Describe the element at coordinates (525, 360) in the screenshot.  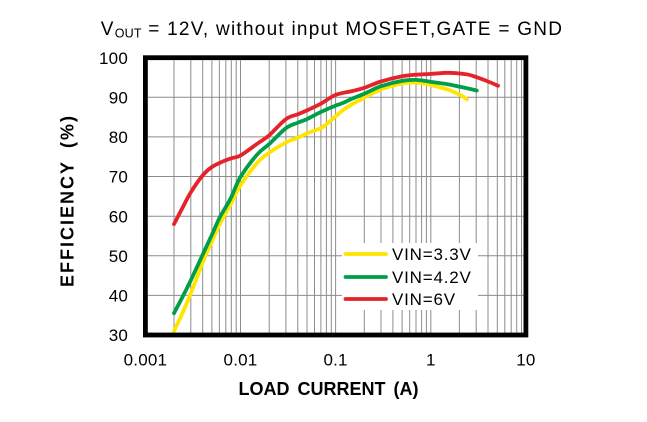
I see `svg-text: 10` at that location.